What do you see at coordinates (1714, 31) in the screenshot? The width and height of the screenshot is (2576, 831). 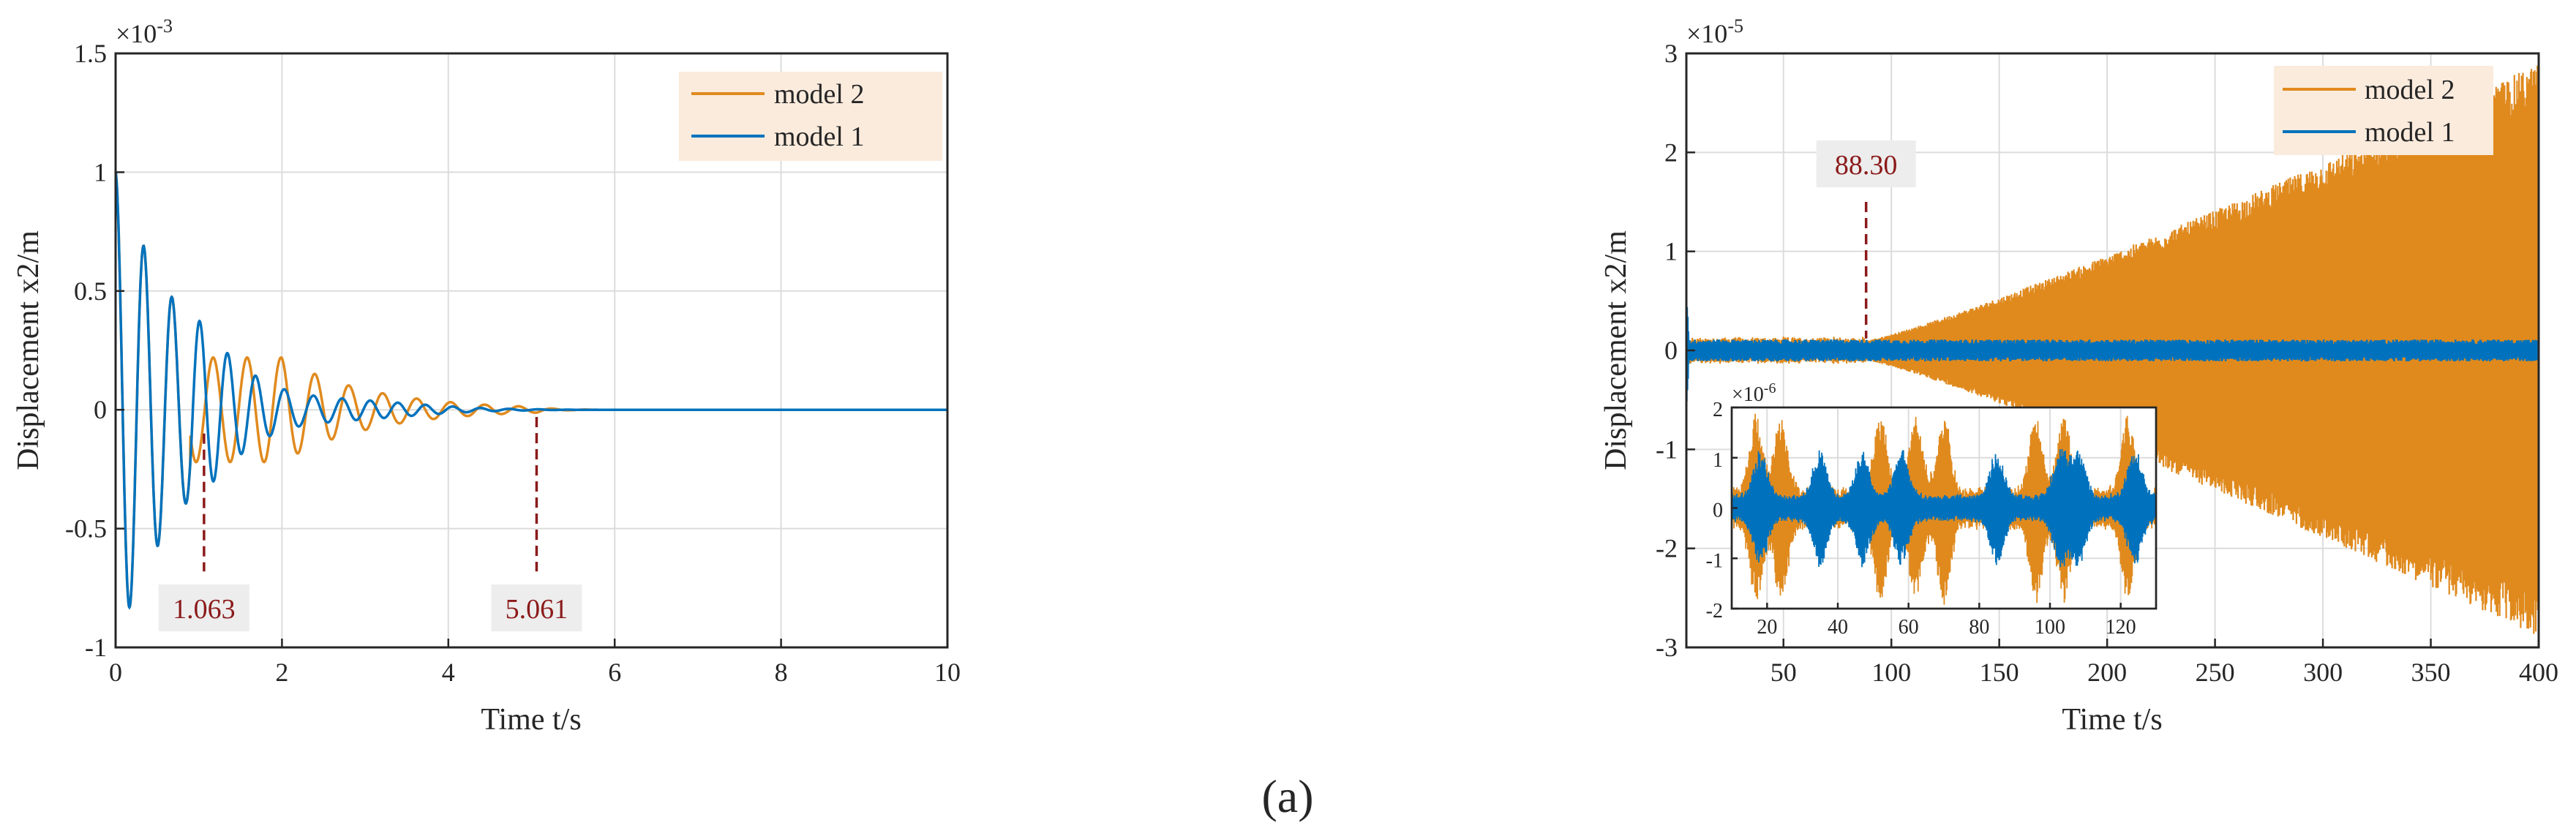 I see `exponent-label: ×10⁻⁵` at bounding box center [1714, 31].